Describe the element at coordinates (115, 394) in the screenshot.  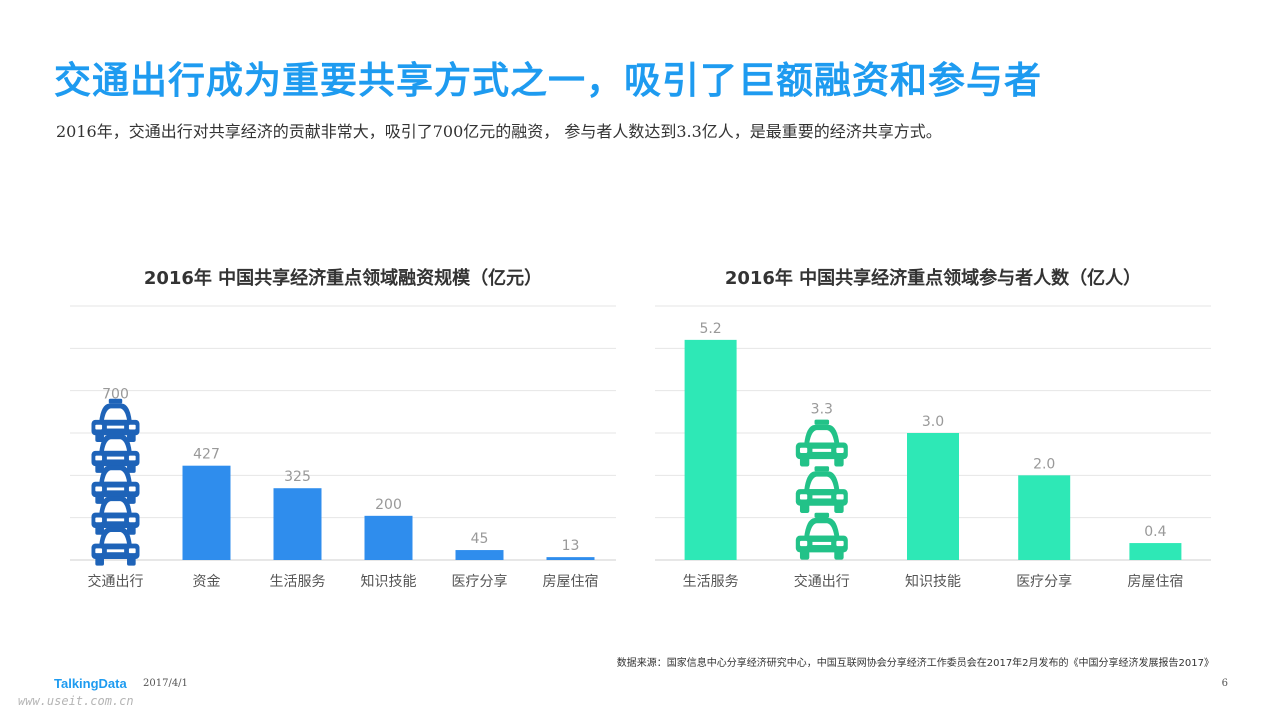
I see `data-label: 700` at that location.